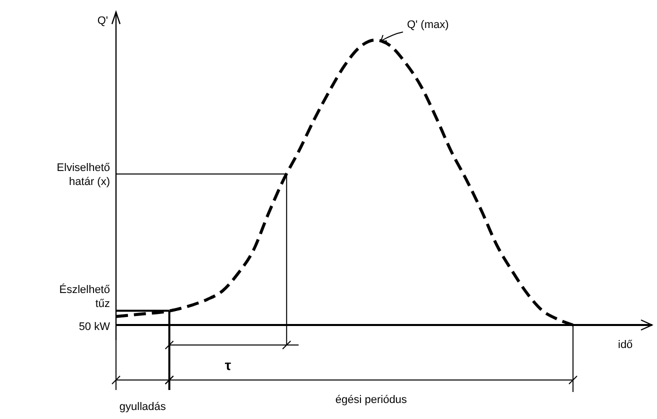  I want to click on text: égési periódus, so click(371, 400).